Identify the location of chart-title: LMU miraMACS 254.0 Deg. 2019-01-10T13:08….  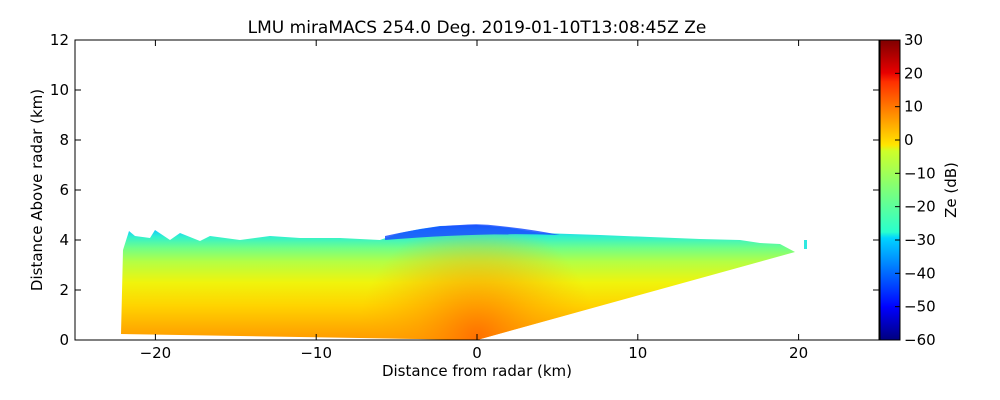
(477, 28).